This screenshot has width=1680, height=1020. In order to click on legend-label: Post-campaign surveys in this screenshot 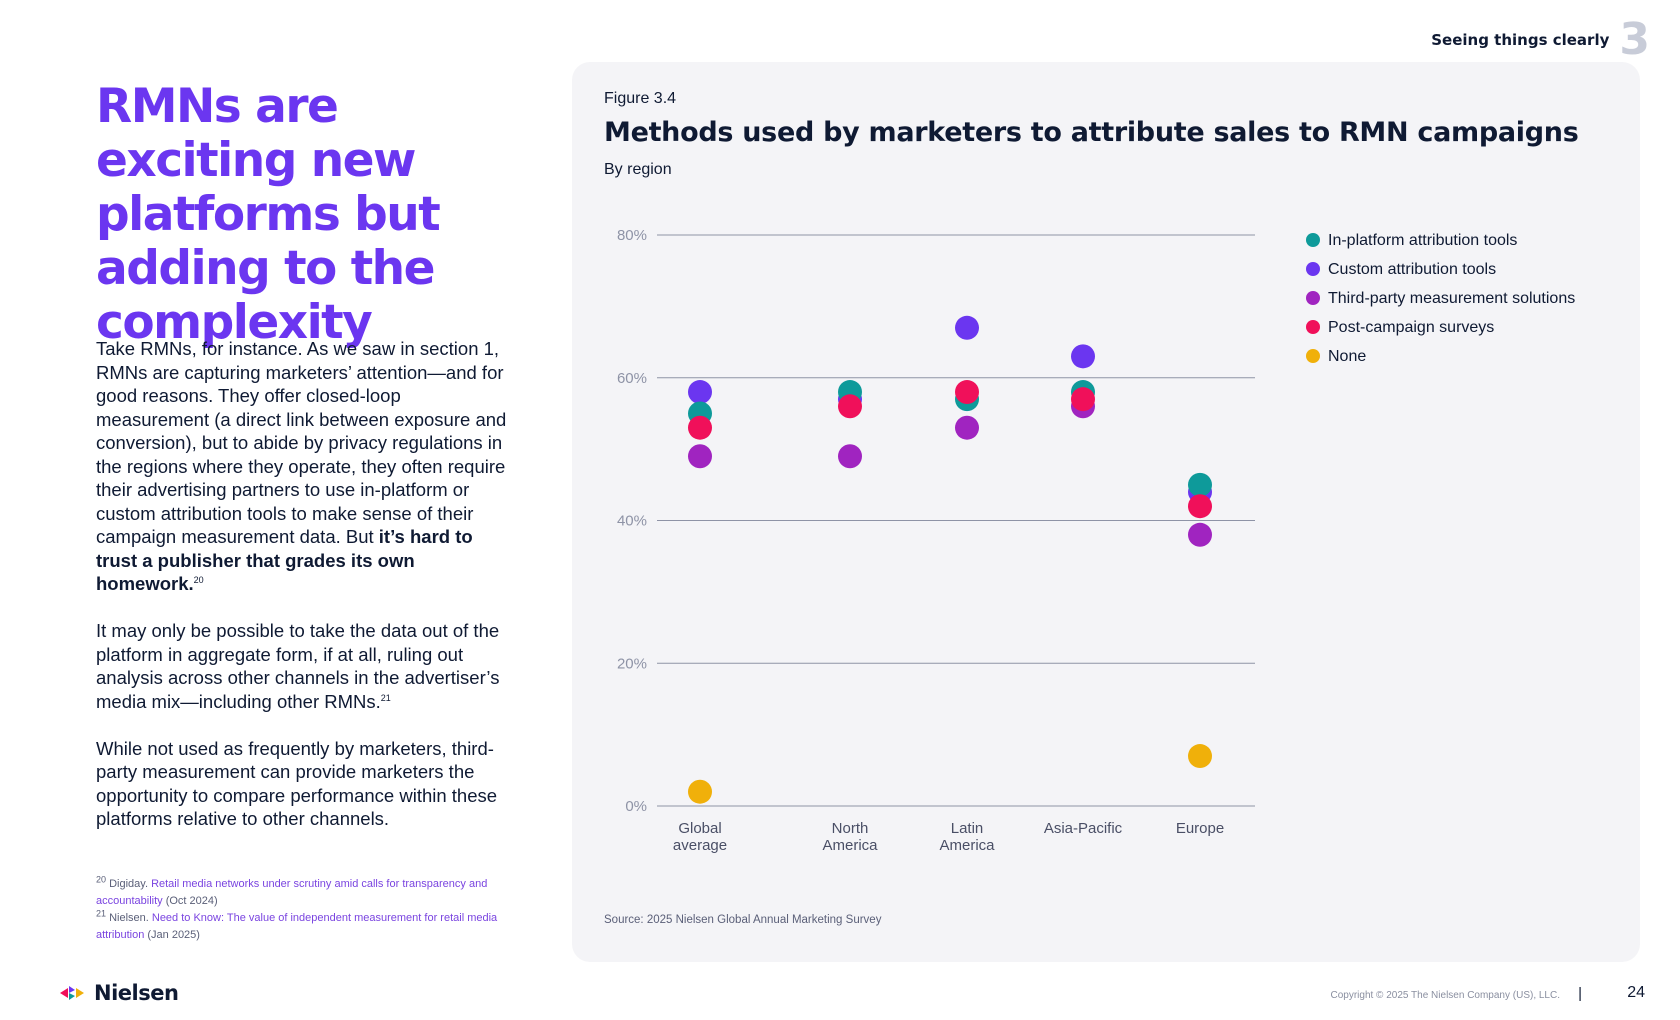, I will do `click(1411, 327)`.